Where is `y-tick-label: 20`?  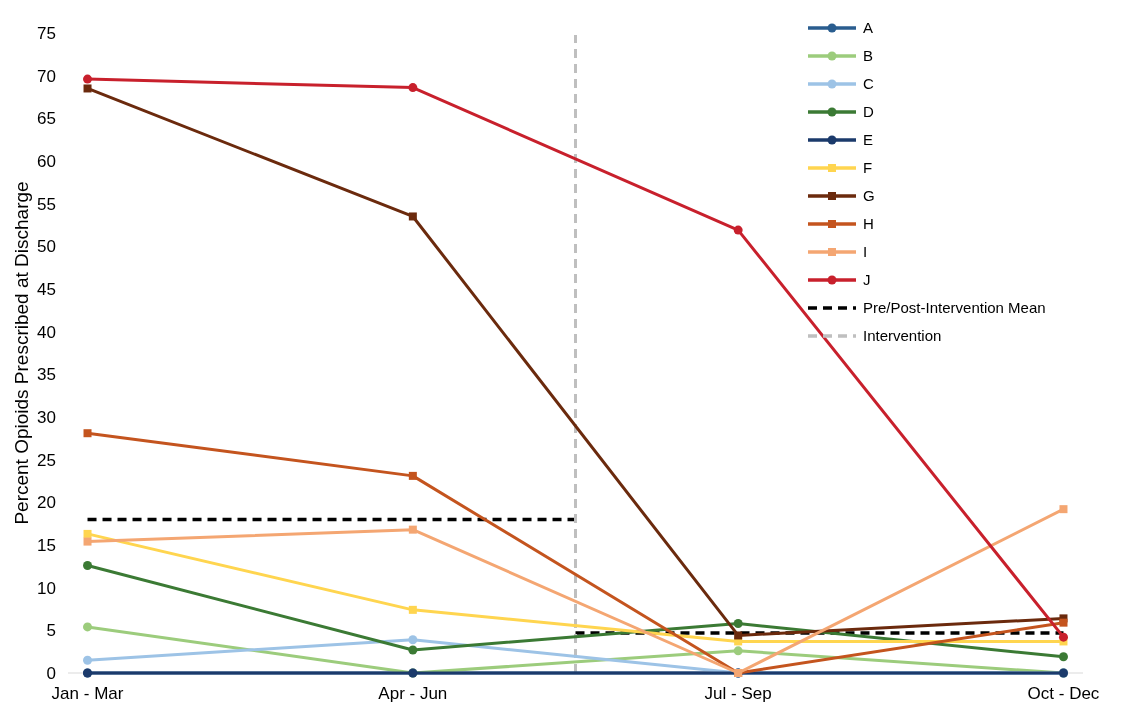
y-tick-label: 20 is located at coordinates (46, 503).